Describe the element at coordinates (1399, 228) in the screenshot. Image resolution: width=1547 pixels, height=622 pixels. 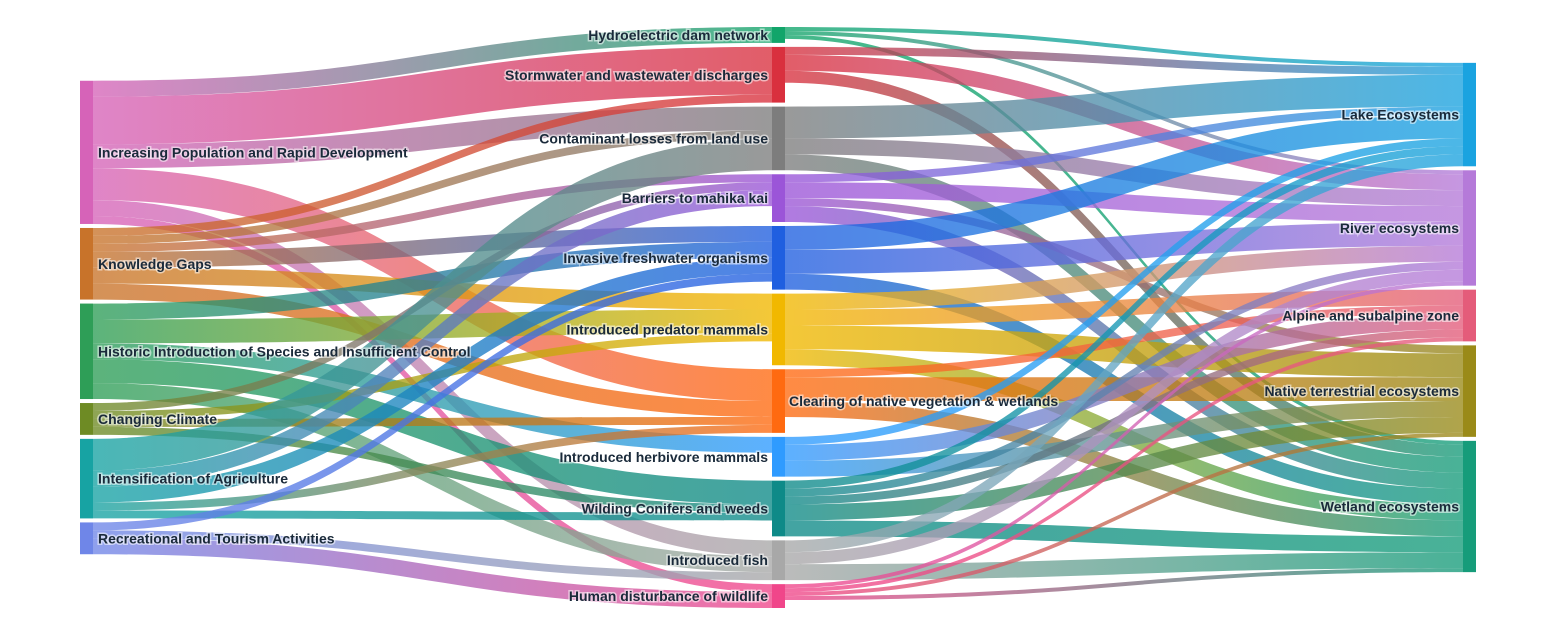
I see `node-label-river: River ecosystems` at that location.